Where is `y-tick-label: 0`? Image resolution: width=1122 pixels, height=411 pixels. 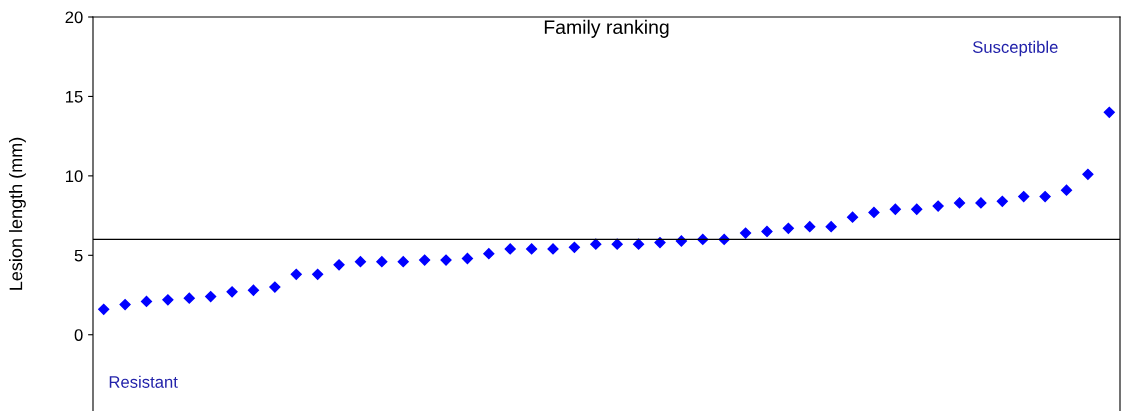 y-tick-label: 0 is located at coordinates (78, 335).